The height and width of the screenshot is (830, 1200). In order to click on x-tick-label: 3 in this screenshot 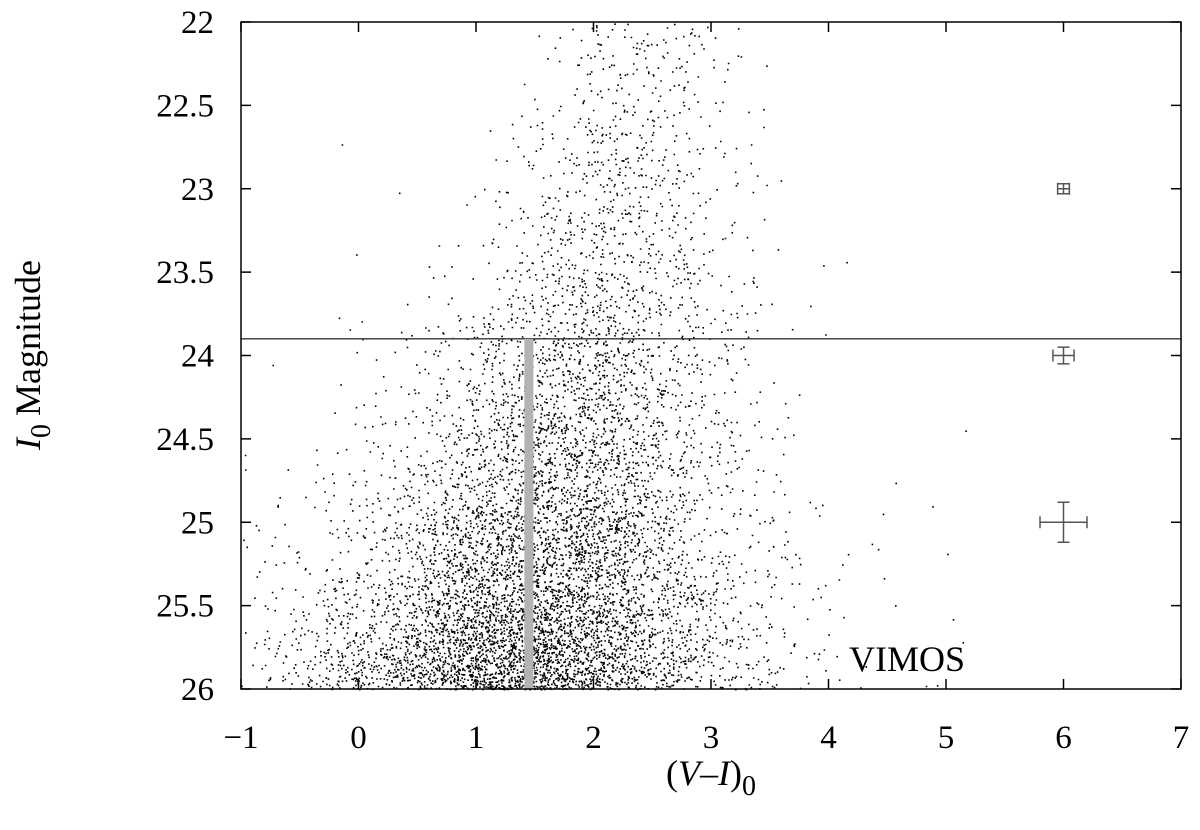, I will do `click(711, 738)`.